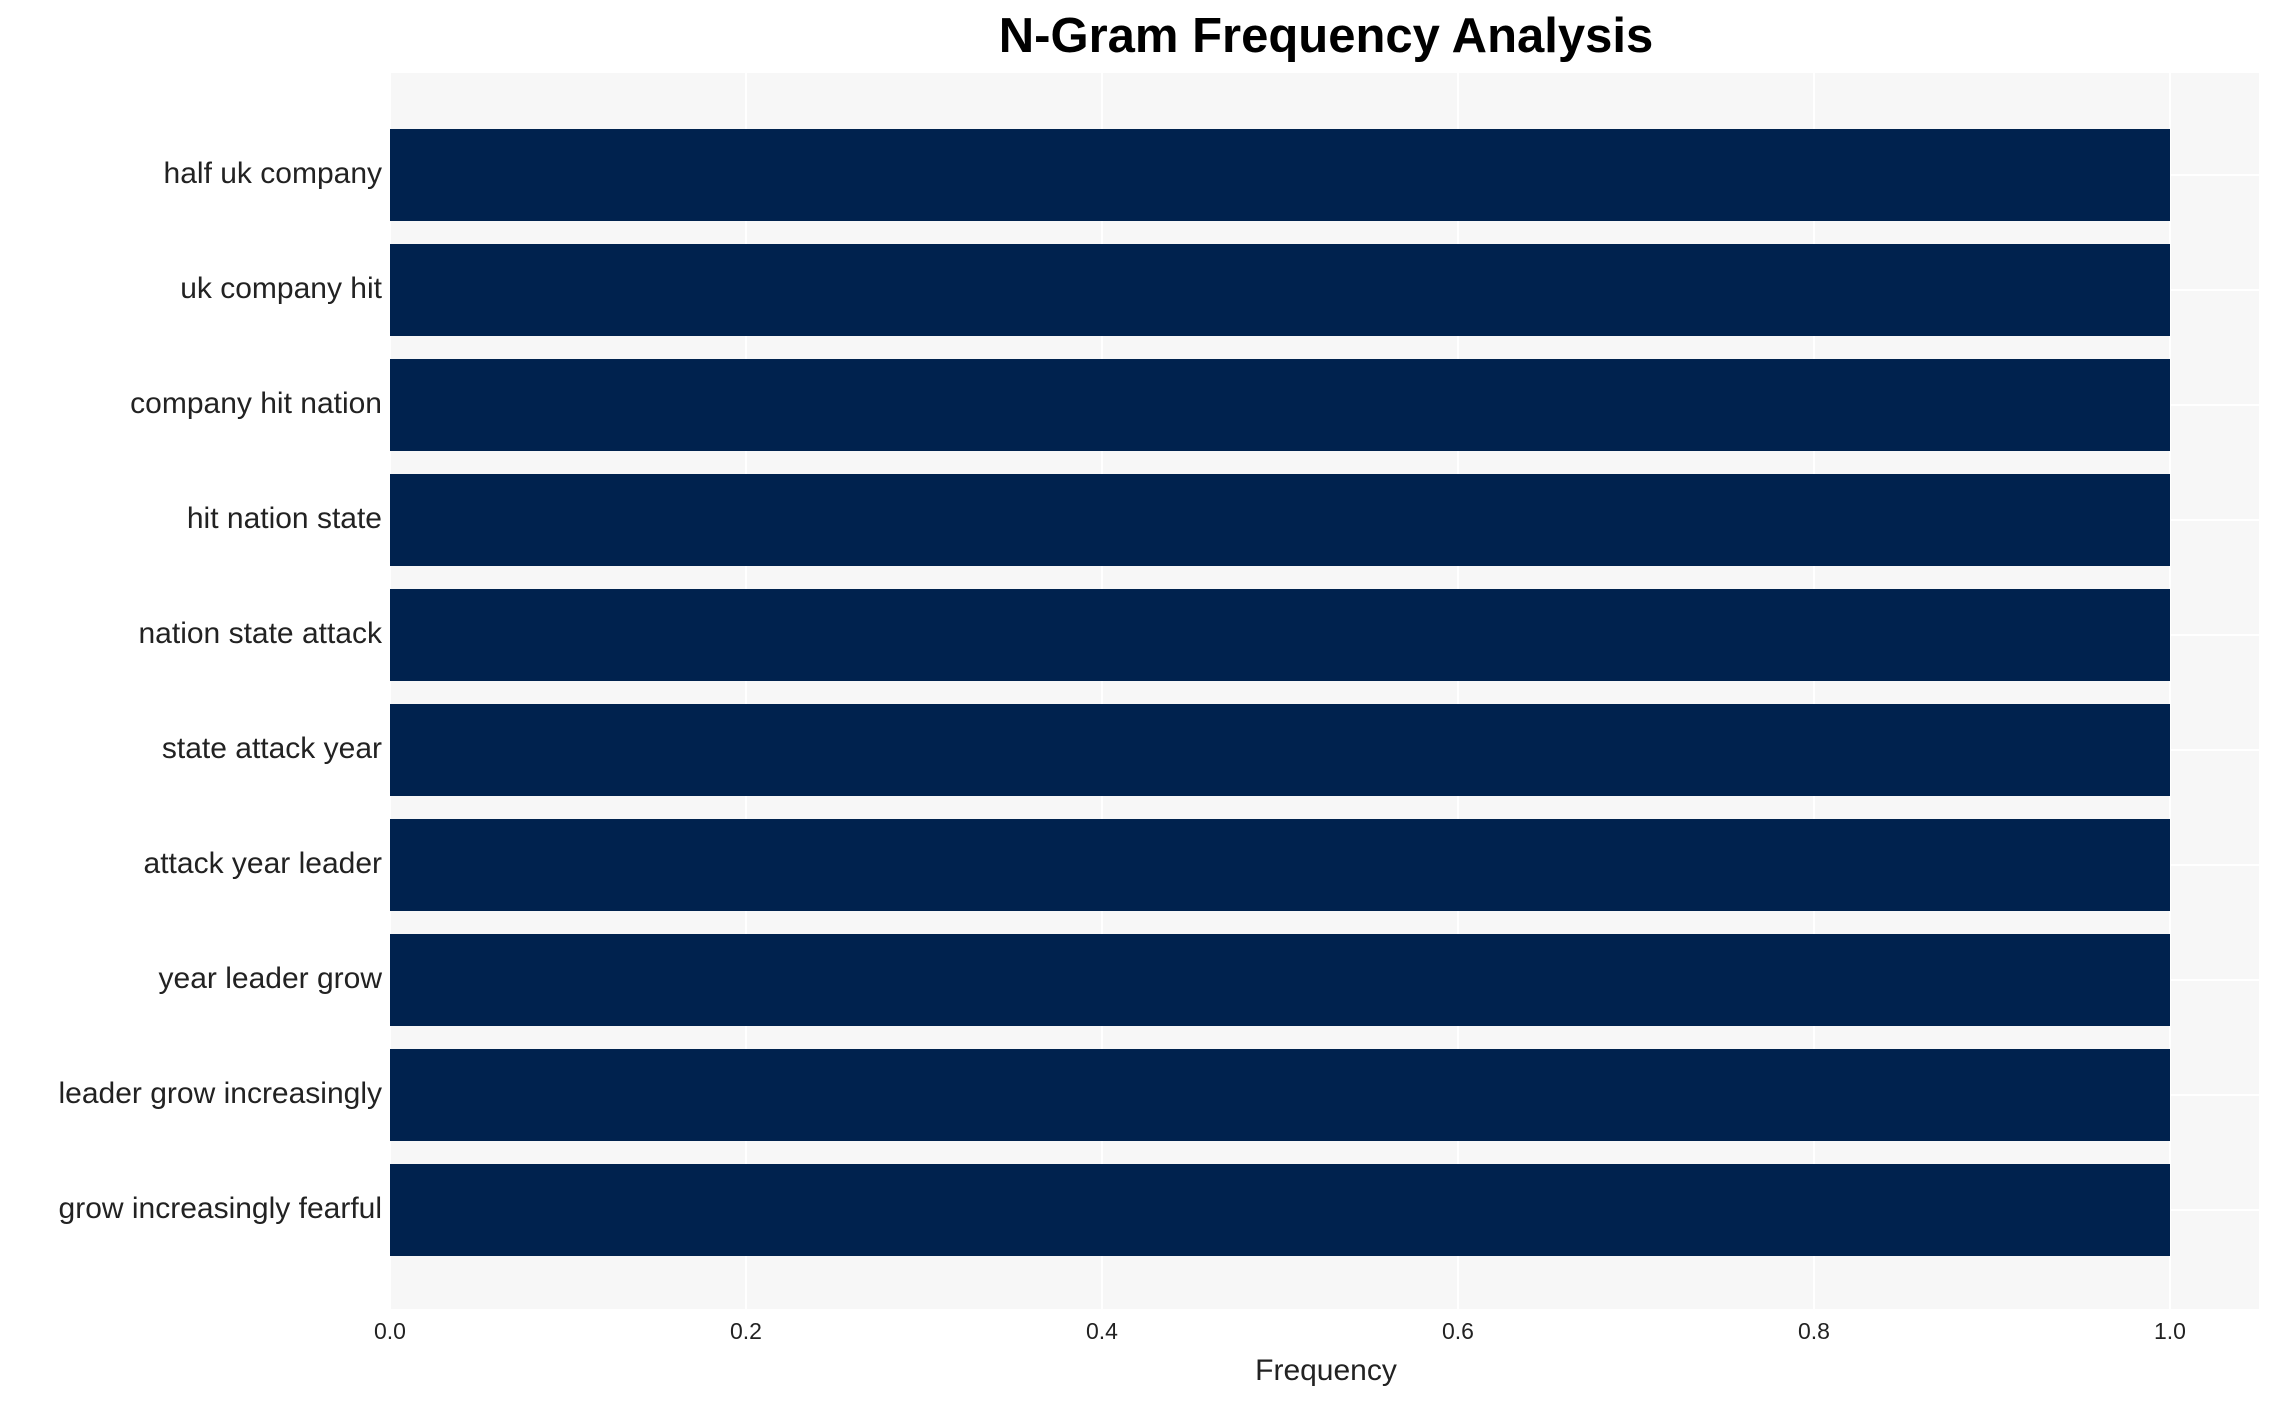 This screenshot has width=2269, height=1402. What do you see at coordinates (281, 288) in the screenshot?
I see `y-tick-label: uk company hit` at bounding box center [281, 288].